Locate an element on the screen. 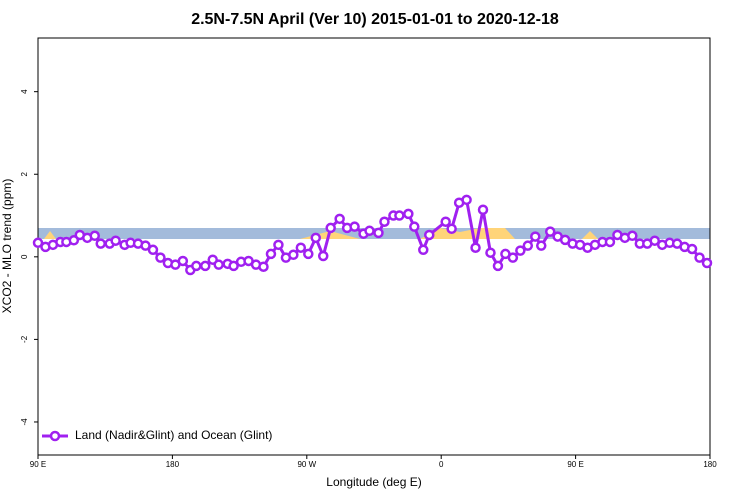  x-tick-label: 0 is located at coordinates (441, 464).